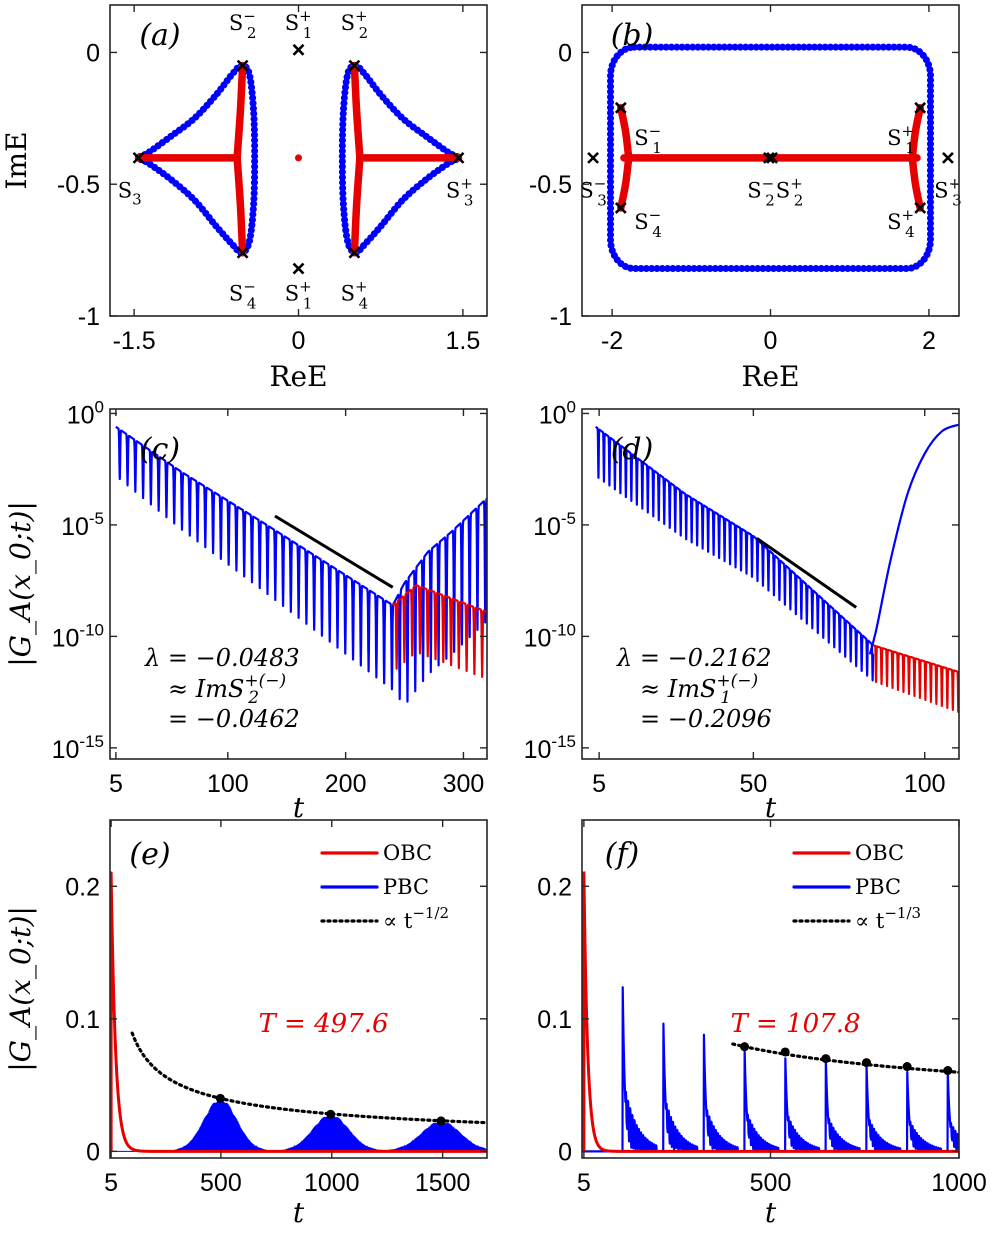 Image resolution: width=996 pixels, height=1238 pixels. Describe the element at coordinates (699, 689) in the screenshot. I see `decay-rate-approx: ≈ ImS+(−) 1` at that location.